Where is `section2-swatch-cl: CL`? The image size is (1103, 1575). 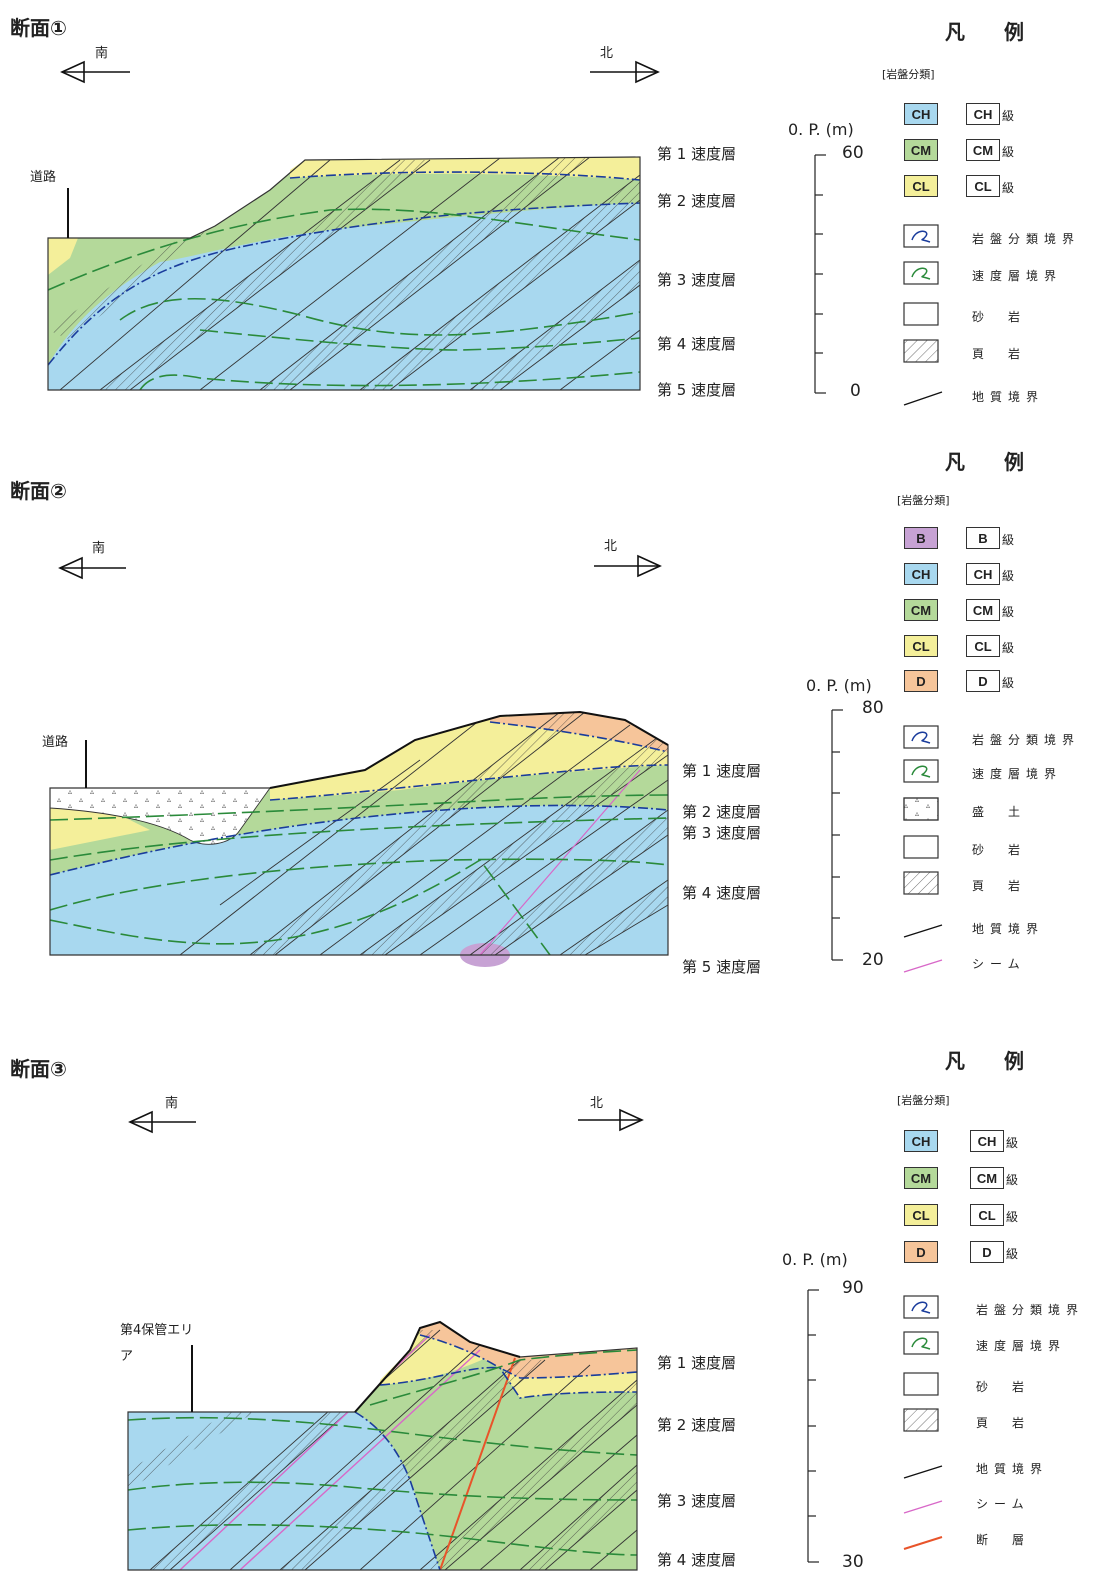
section2-swatch-cl: CL is located at coordinates (921, 646).